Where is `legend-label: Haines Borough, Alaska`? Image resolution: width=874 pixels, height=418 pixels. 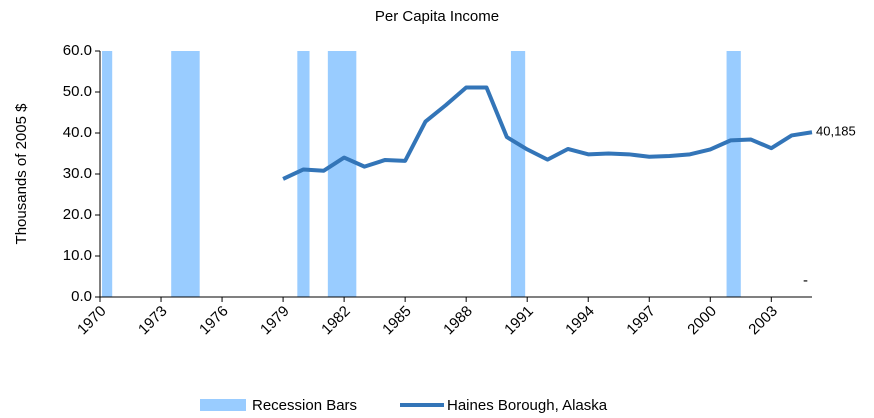 legend-label: Haines Borough, Alaska is located at coordinates (527, 405).